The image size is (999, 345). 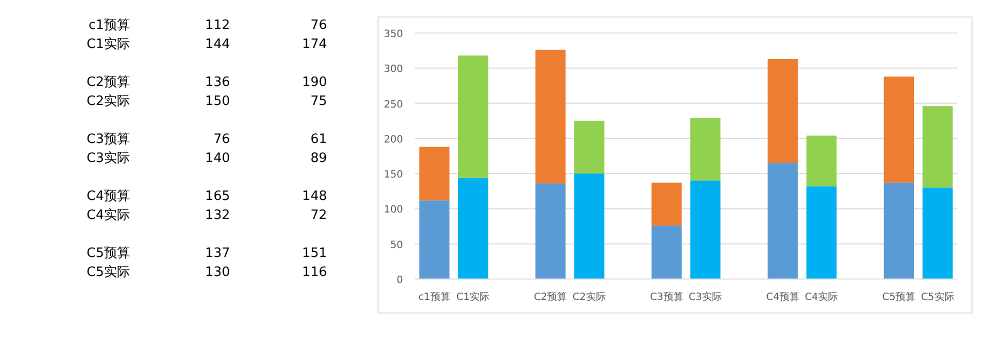 What do you see at coordinates (217, 44) in the screenshot?
I see `text: 144` at bounding box center [217, 44].